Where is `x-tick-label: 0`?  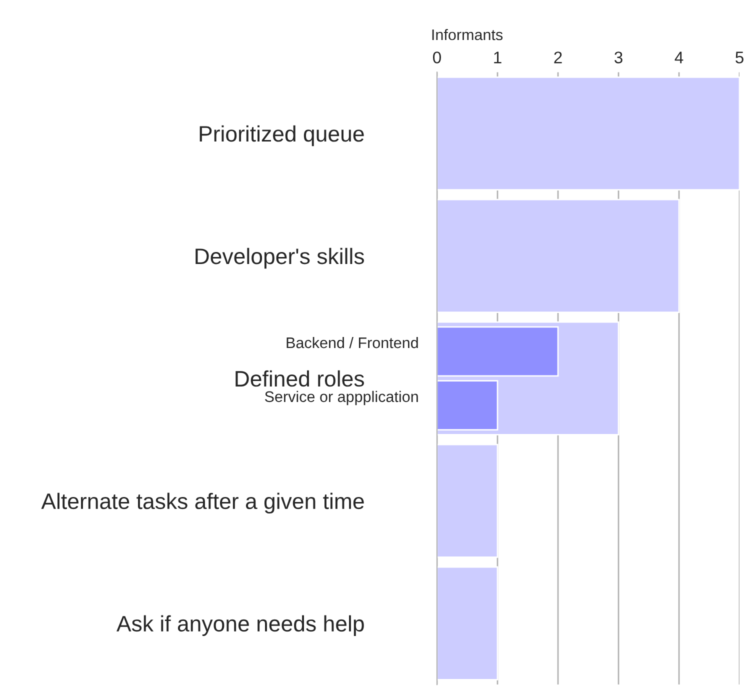 x-tick-label: 0 is located at coordinates (437, 58).